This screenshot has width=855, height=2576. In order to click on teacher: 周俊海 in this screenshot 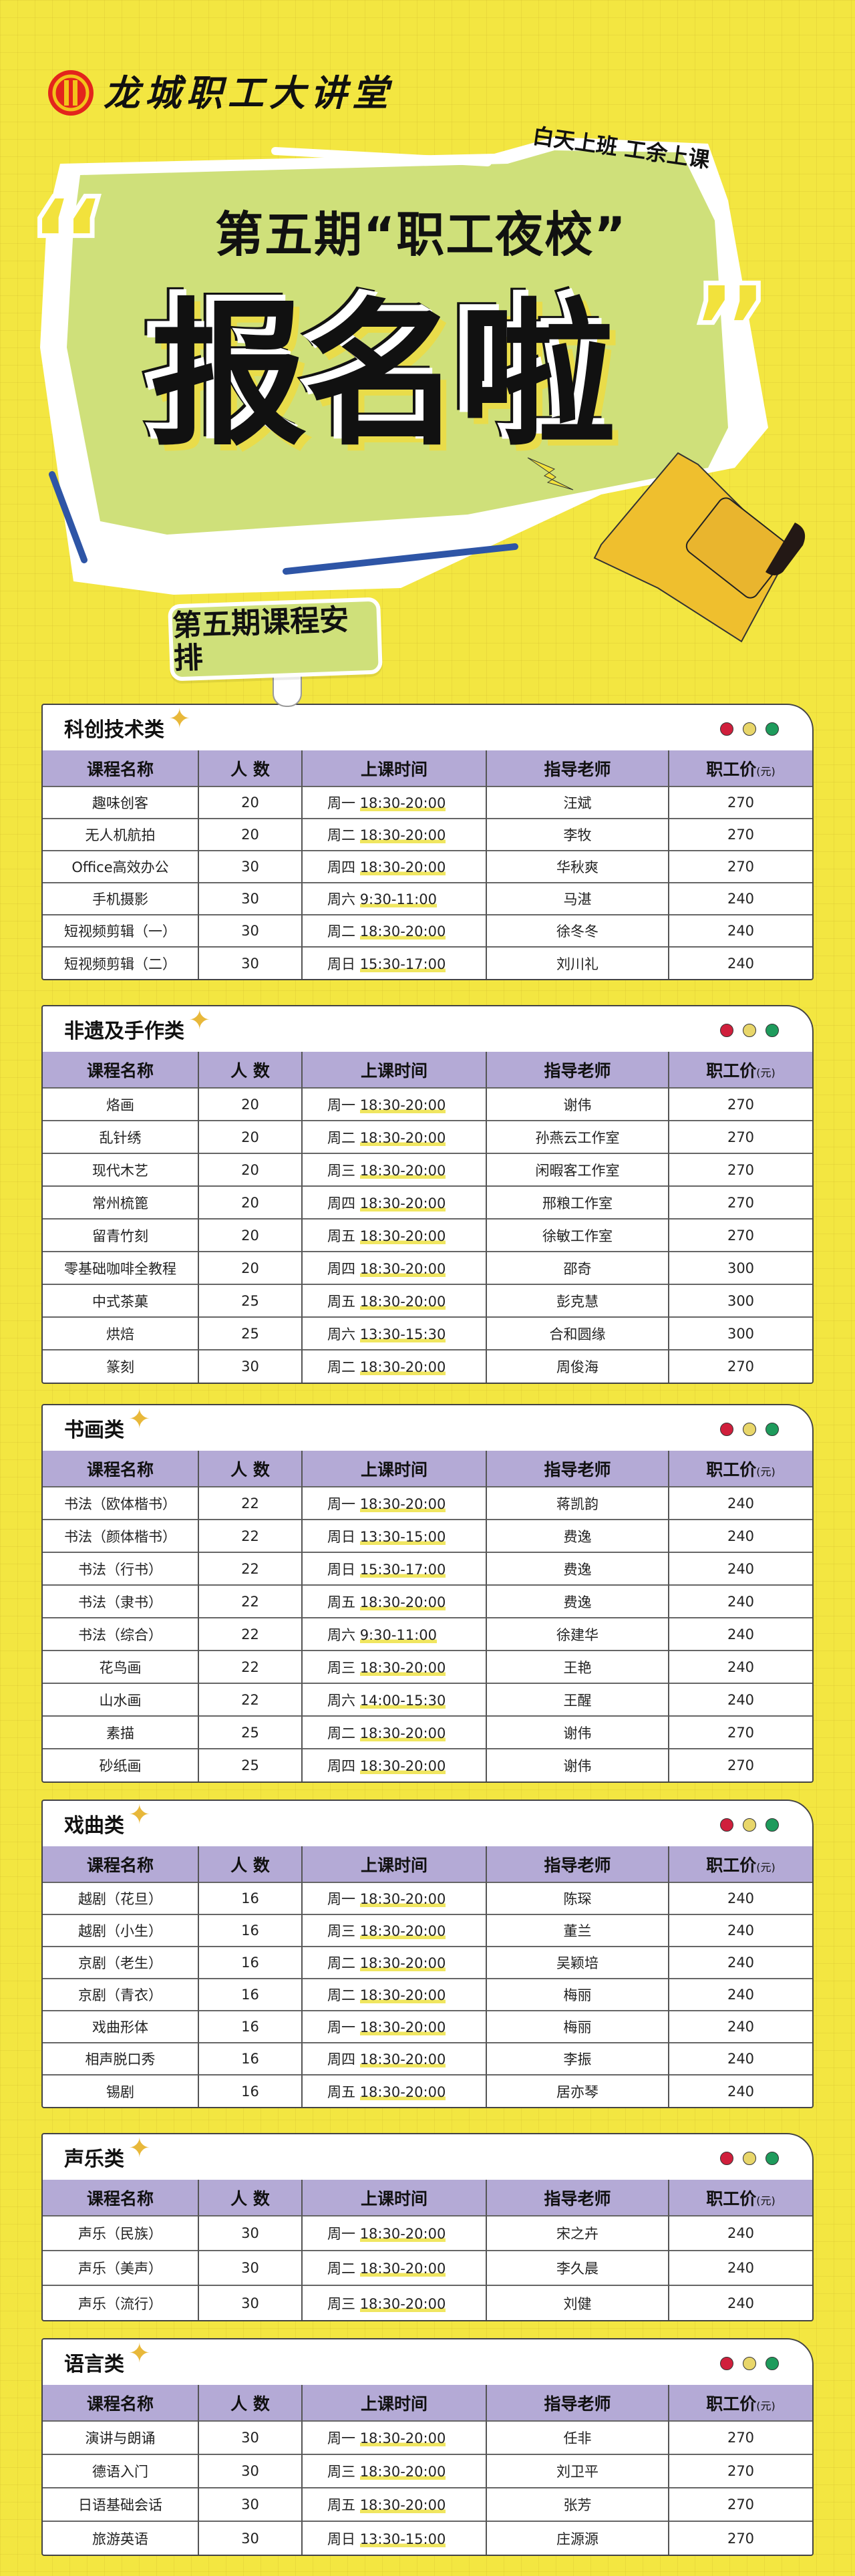, I will do `click(577, 1366)`.